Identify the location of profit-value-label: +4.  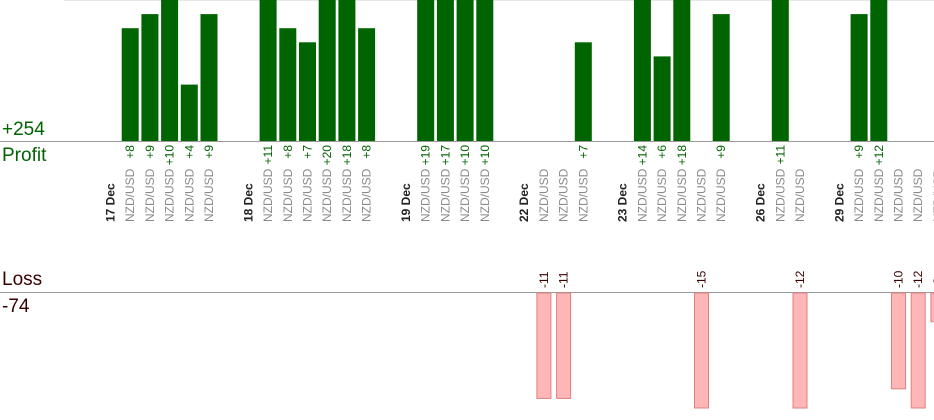
(189, 152).